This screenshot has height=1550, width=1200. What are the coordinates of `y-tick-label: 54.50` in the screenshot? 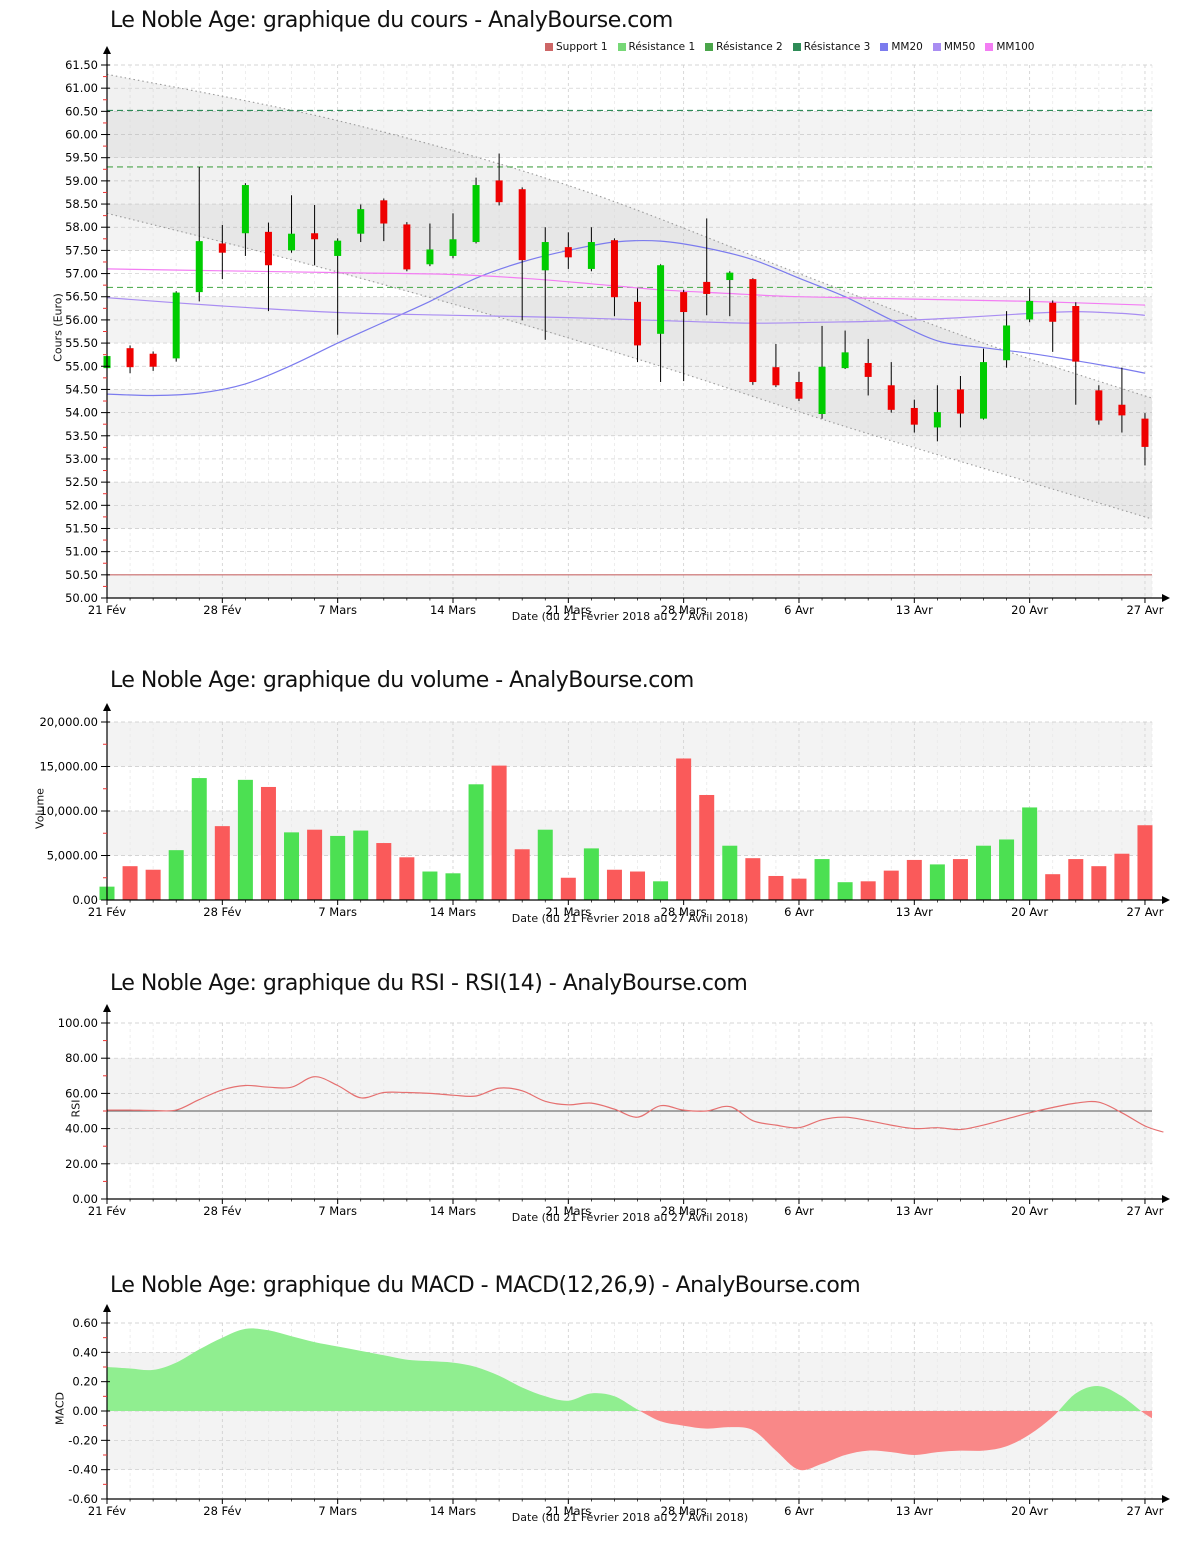 It's located at (81, 389).